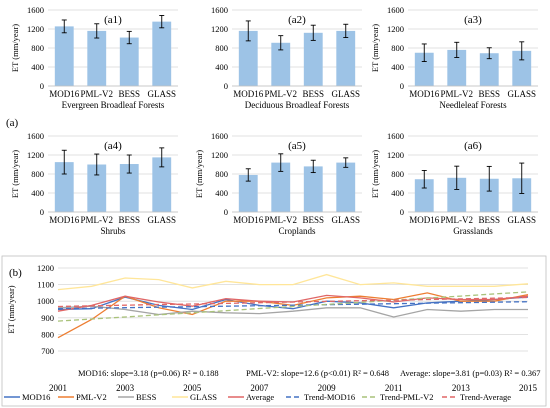 The image size is (550, 408). I want to click on x-tick-label: 2013, so click(461, 388).